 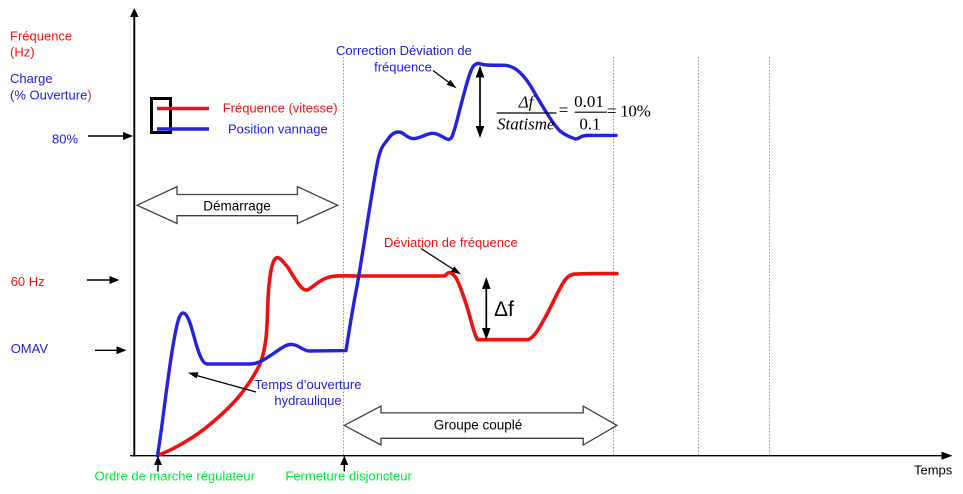 What do you see at coordinates (22, 52) in the screenshot?
I see `svg-text: (Hz)` at bounding box center [22, 52].